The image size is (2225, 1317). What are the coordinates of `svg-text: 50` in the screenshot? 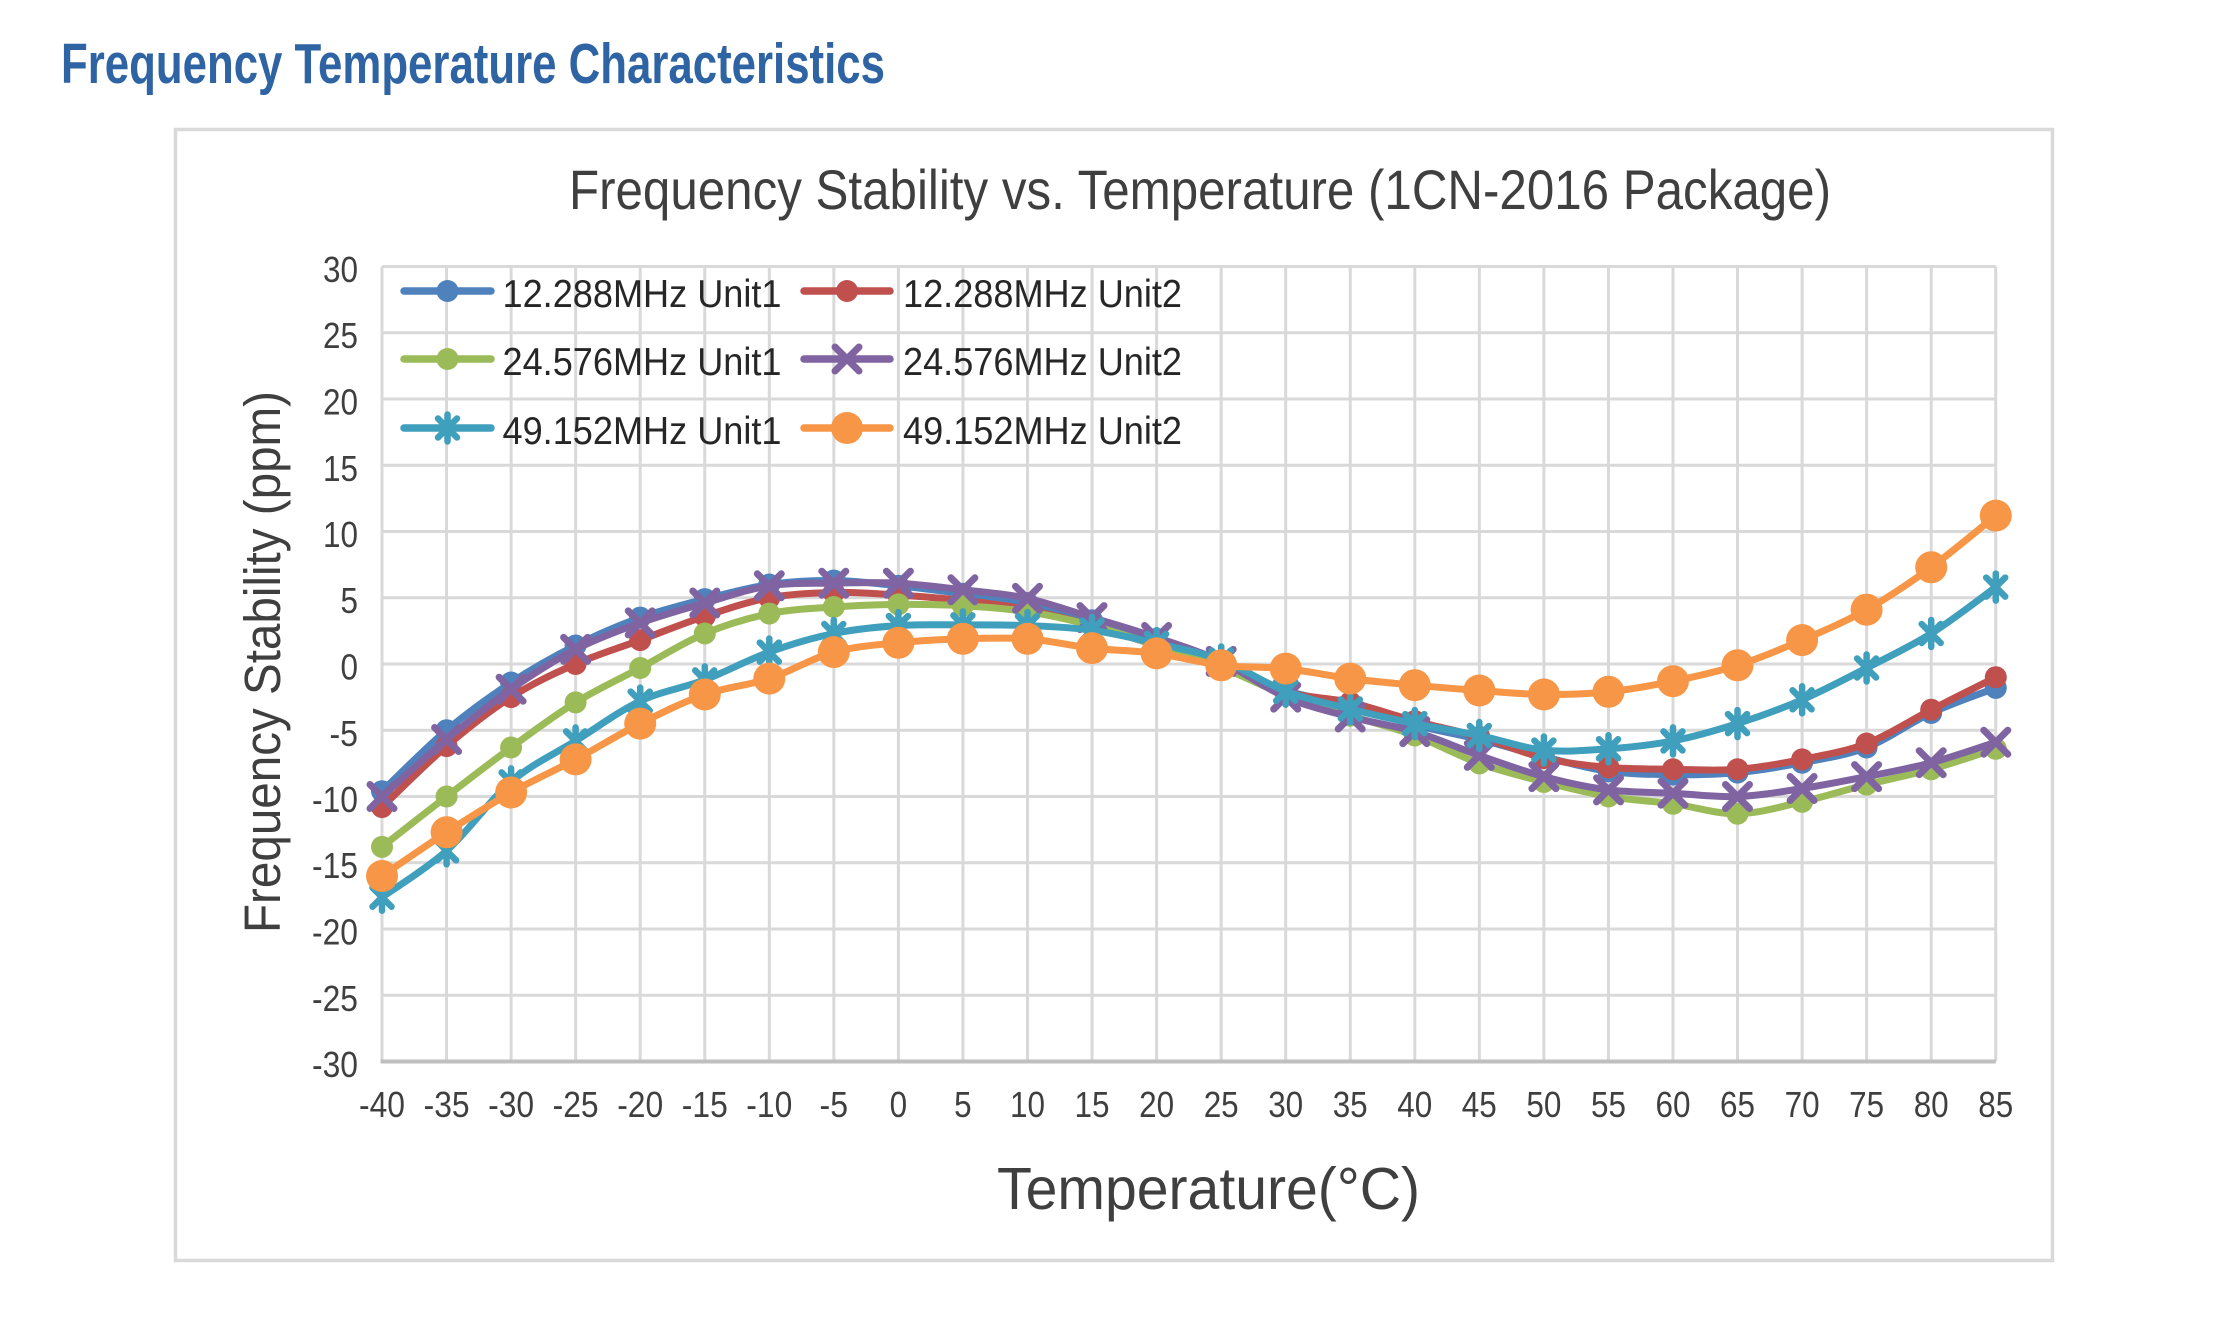 It's located at (1543, 1104).